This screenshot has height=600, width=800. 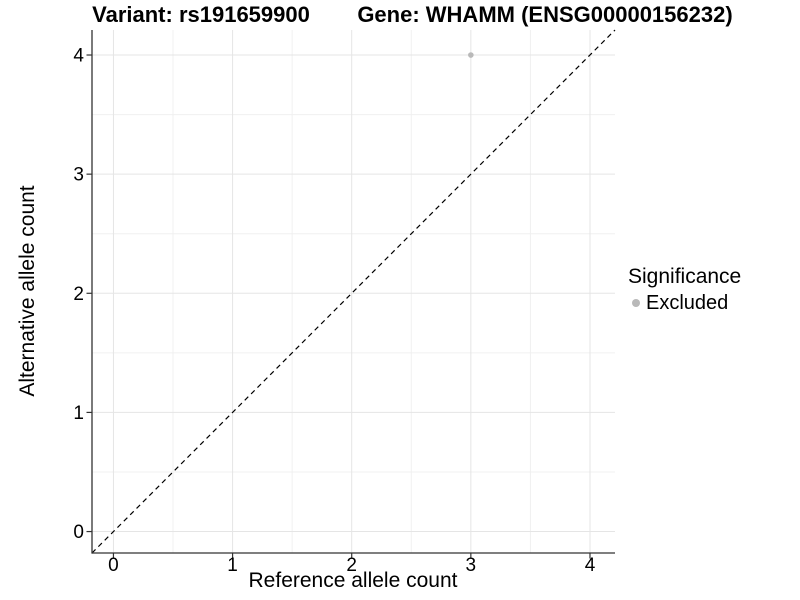 I want to click on y-tick-label: 1, so click(x=78, y=413).